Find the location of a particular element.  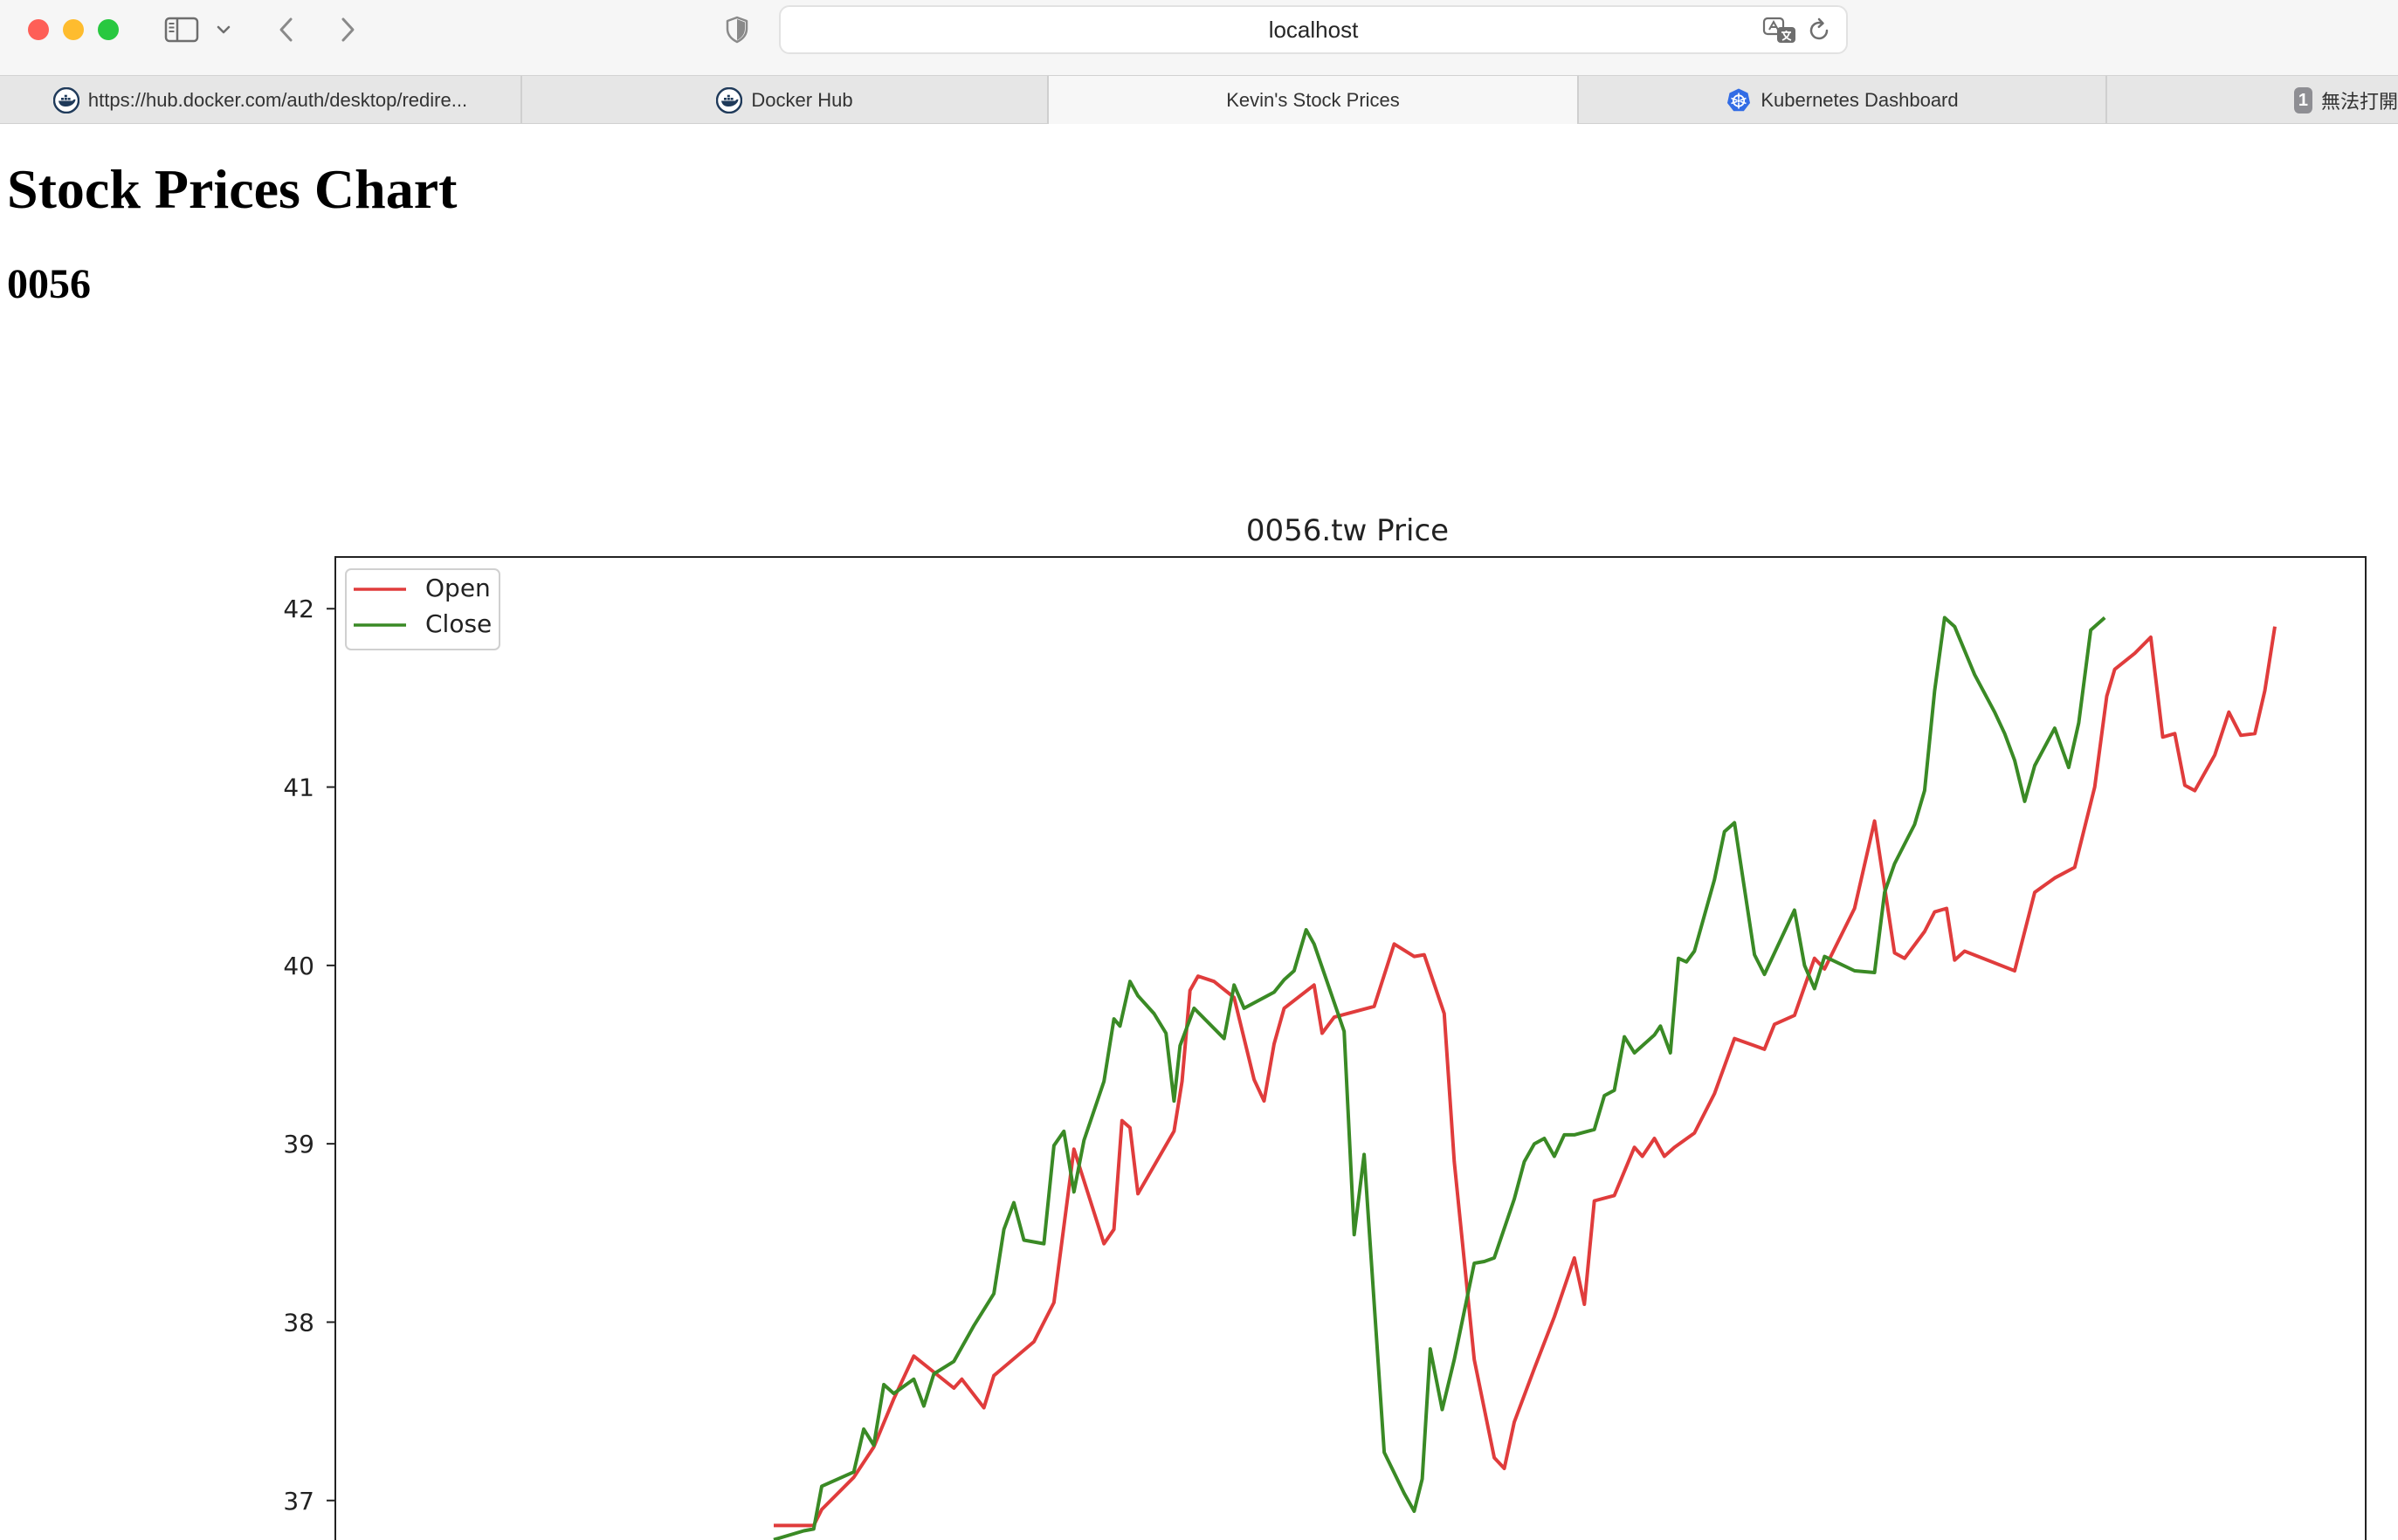

y-tick-label: 39 is located at coordinates (298, 1144).